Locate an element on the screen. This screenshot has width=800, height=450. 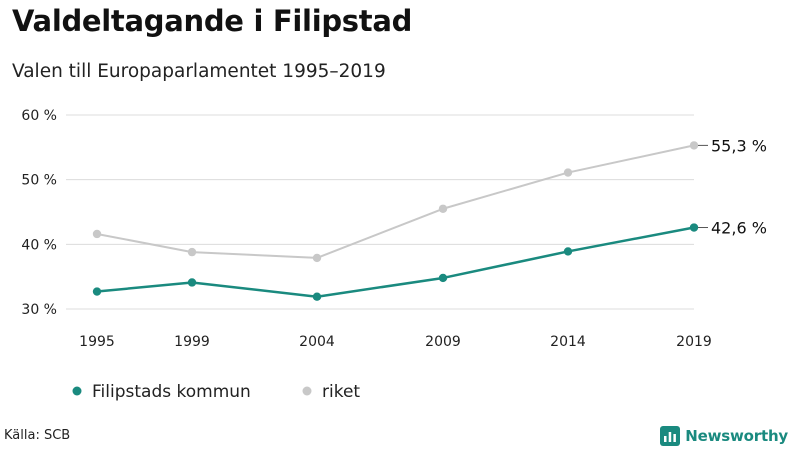
chart-subtitle: Valen till Europaparlamentet 1995–2019 is located at coordinates (199, 71).